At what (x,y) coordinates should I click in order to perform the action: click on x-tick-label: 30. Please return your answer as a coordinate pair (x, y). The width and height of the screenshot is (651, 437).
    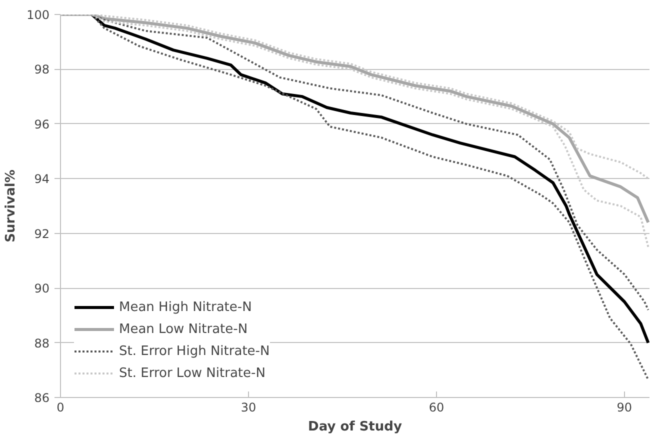
    Looking at the image, I should click on (248, 407).